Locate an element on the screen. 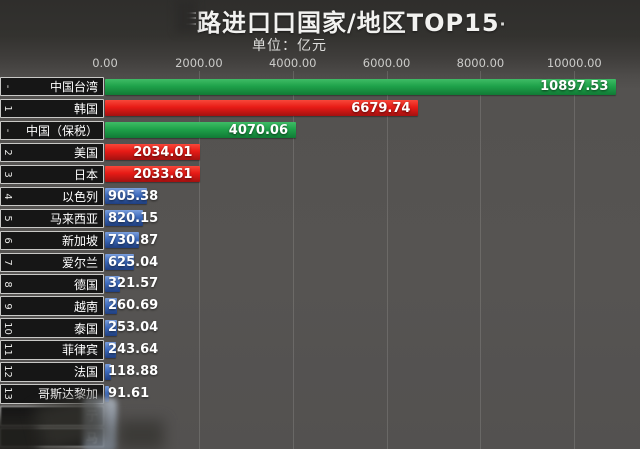 Image resolution: width=640 pixels, height=449 pixels. country-label: 越南 is located at coordinates (85, 306).